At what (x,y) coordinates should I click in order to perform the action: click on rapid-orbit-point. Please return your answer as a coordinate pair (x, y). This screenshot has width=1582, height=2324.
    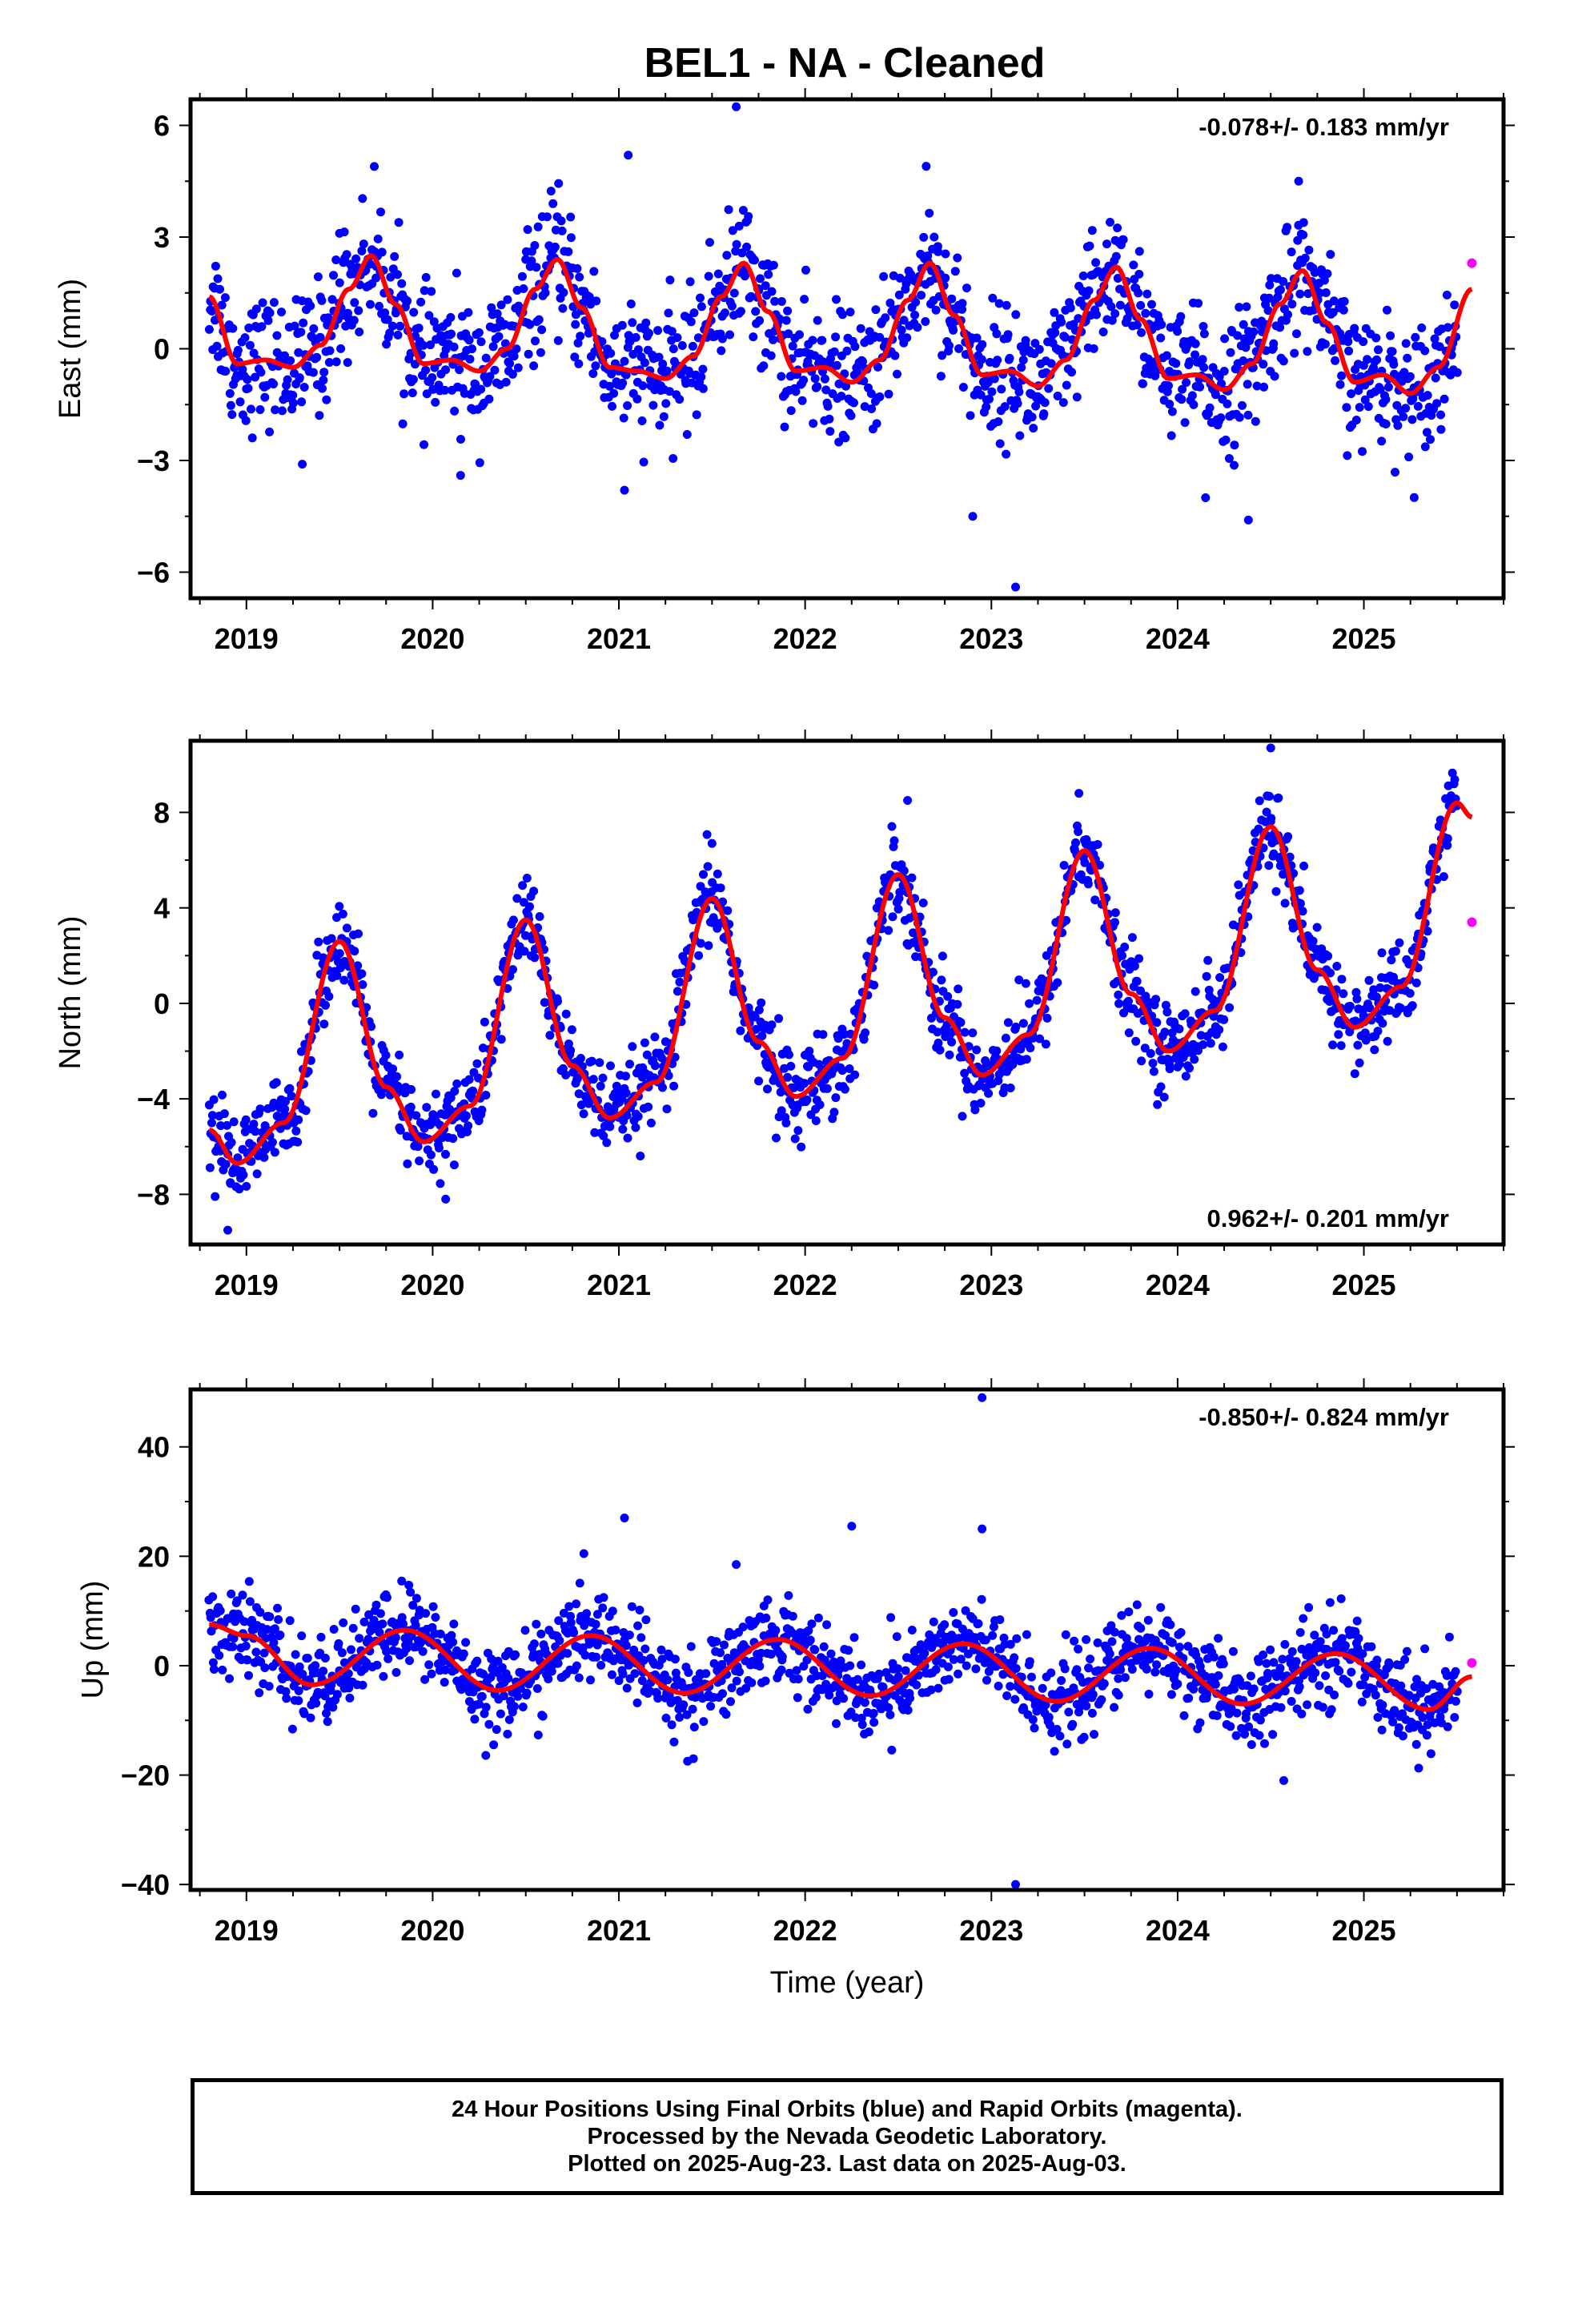
    Looking at the image, I should click on (1472, 1663).